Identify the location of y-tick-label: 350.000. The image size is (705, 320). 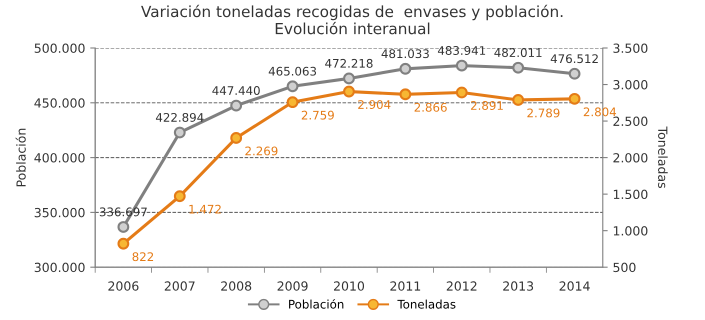
(59, 213).